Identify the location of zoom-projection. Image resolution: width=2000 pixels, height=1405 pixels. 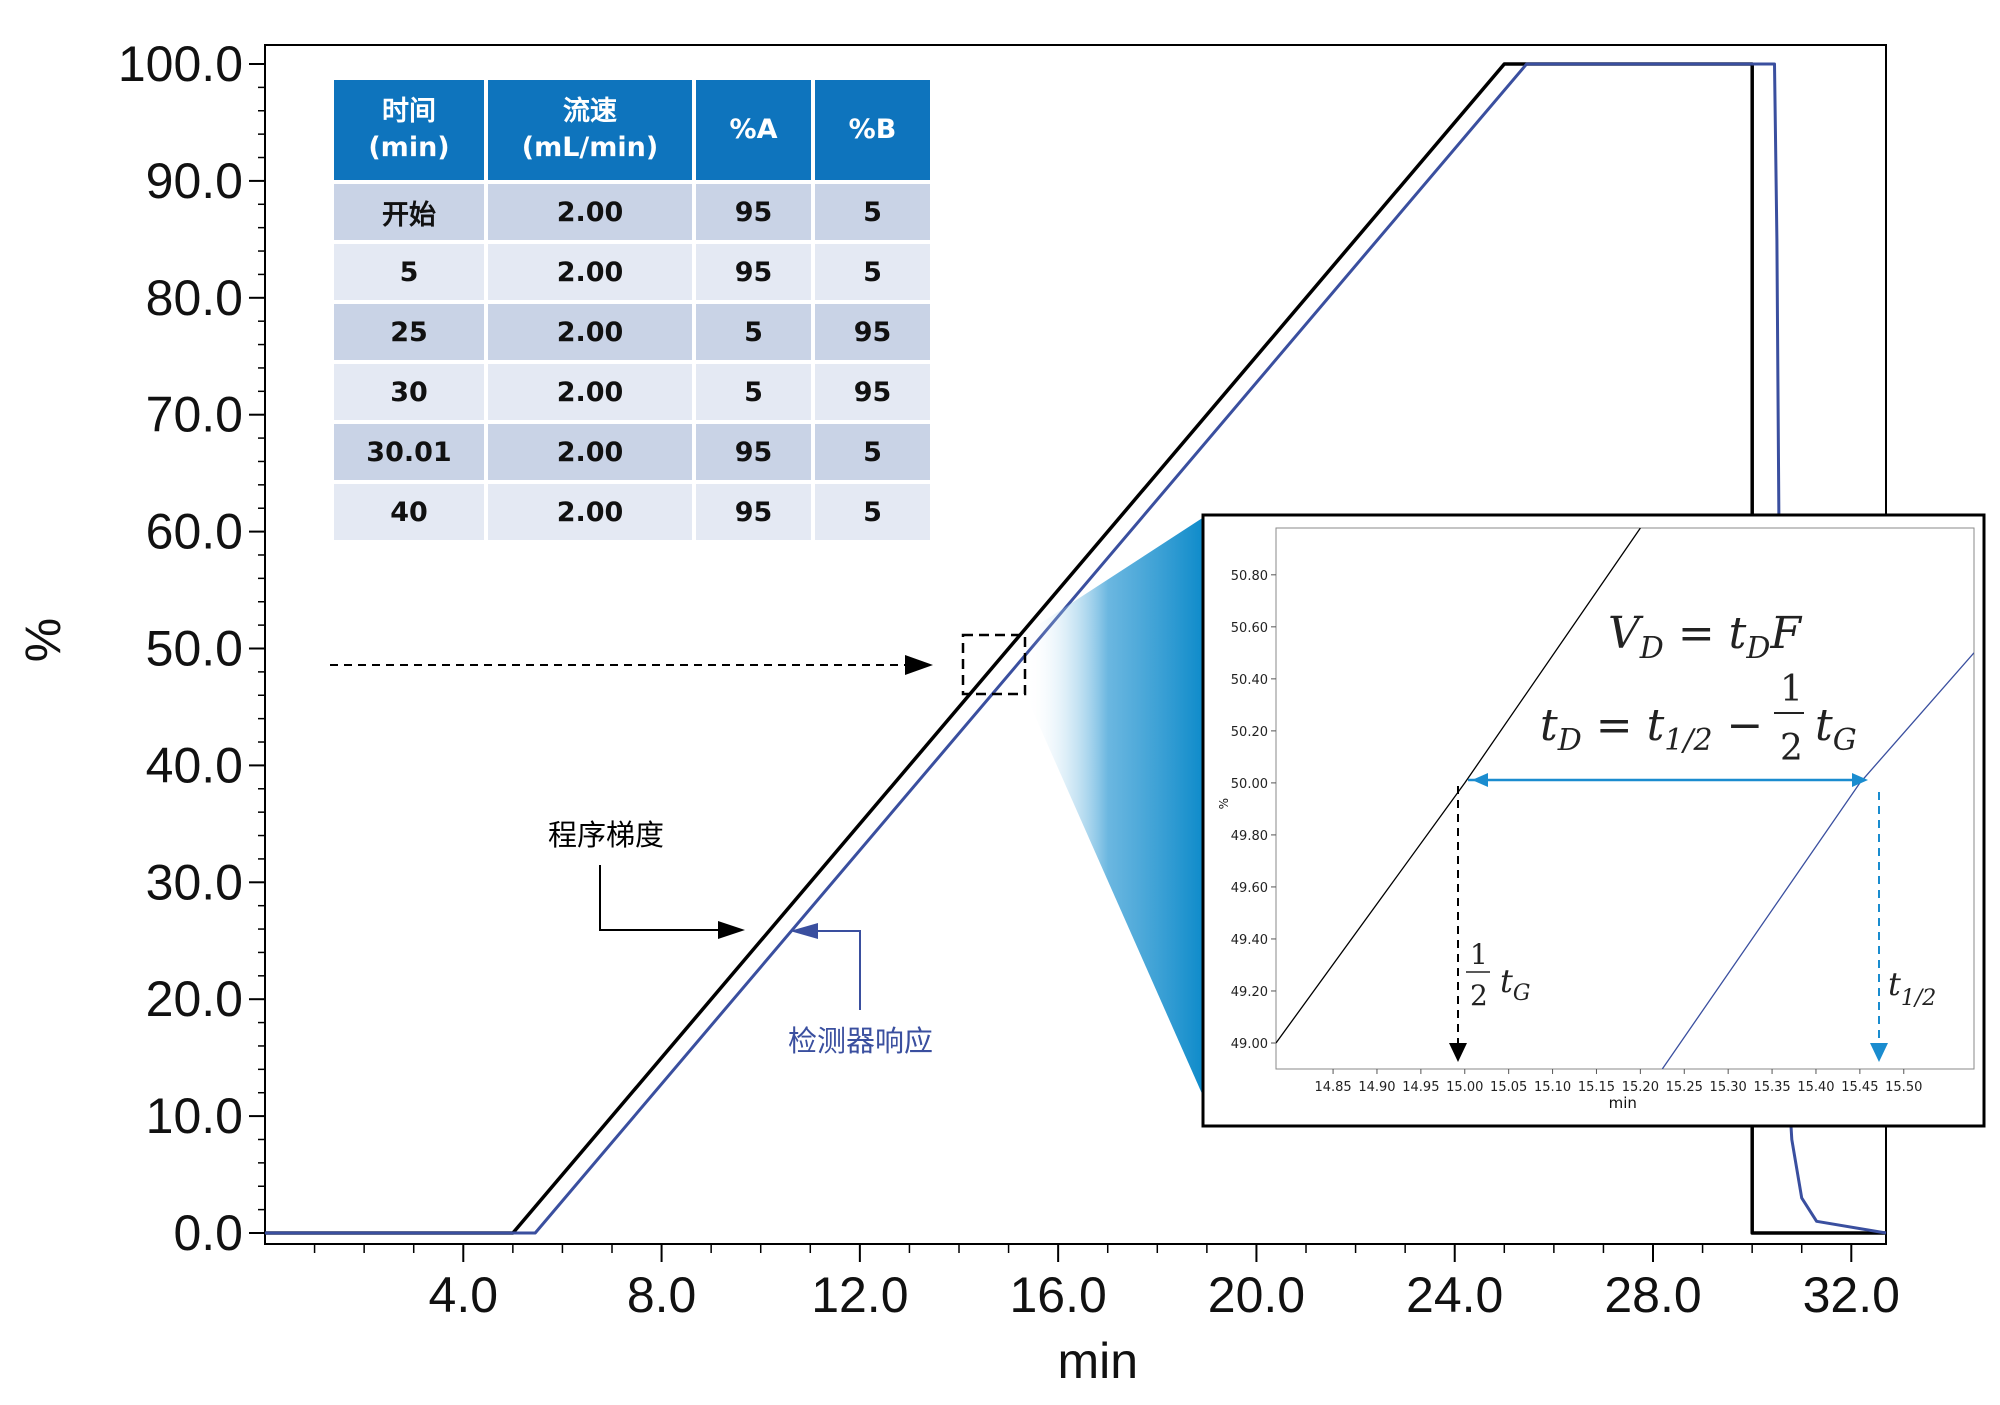
(1117, 810).